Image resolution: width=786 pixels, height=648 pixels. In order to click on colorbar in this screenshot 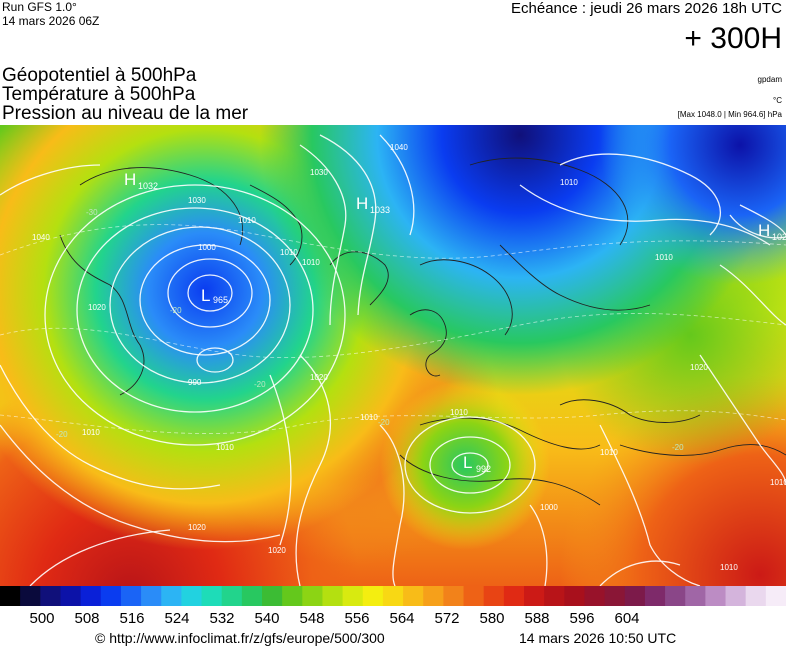, I will do `click(393, 596)`.